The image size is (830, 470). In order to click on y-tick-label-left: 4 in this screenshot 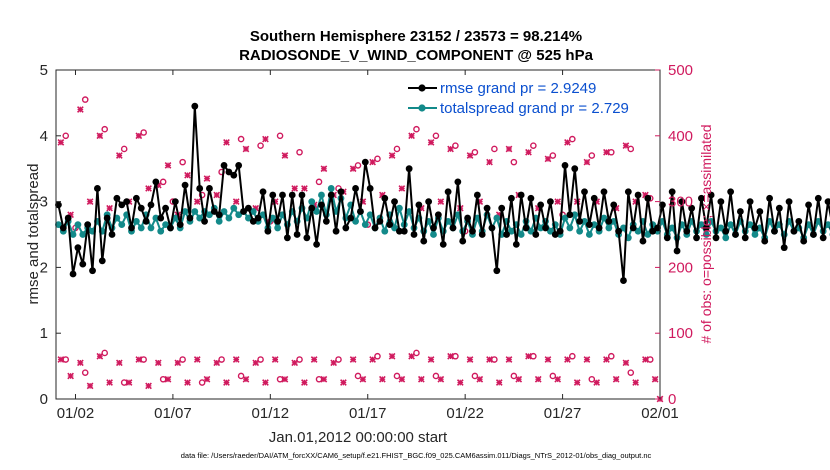, I will do `click(44, 136)`.